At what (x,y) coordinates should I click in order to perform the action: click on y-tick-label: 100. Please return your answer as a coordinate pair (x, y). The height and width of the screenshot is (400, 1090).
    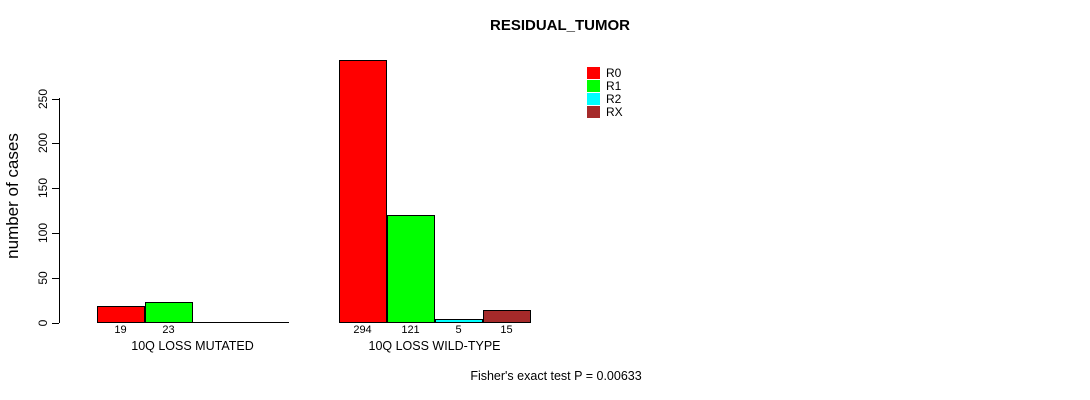
    Looking at the image, I should click on (43, 233).